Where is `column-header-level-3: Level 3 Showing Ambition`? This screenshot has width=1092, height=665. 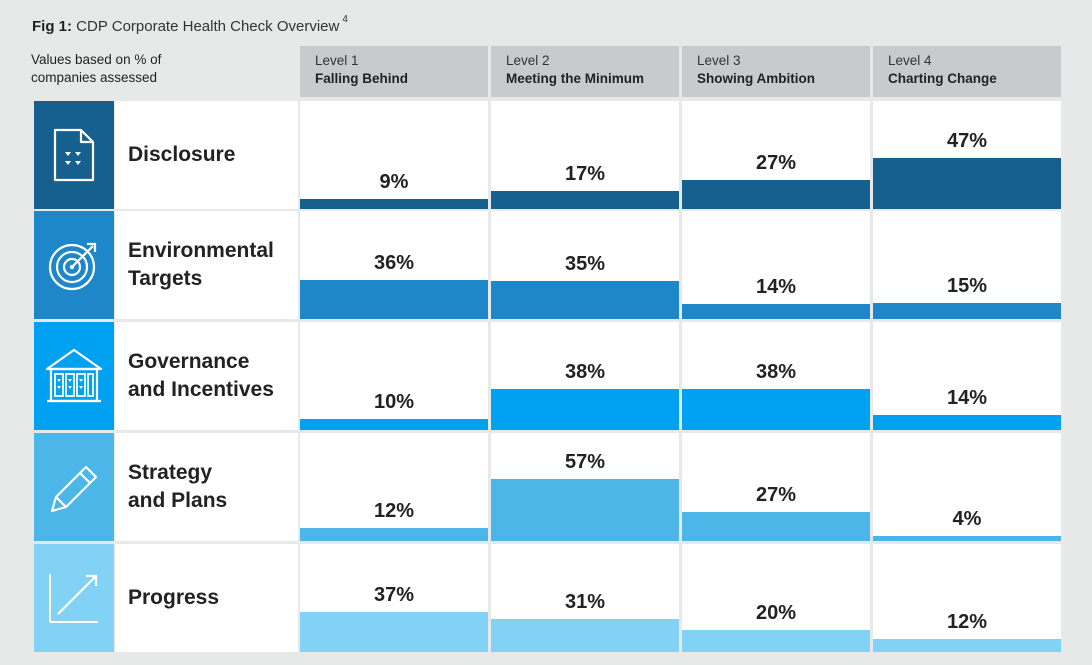 column-header-level-3: Level 3 Showing Ambition is located at coordinates (776, 71).